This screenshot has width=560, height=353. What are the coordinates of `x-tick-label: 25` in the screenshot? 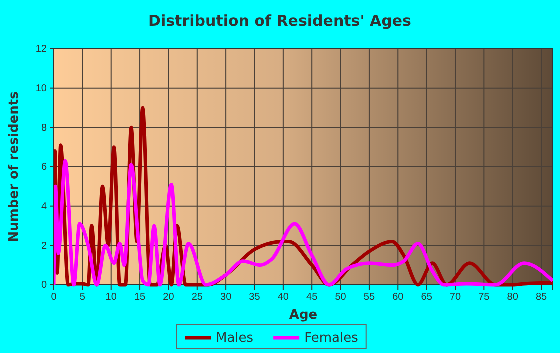 It's located at (198, 298).